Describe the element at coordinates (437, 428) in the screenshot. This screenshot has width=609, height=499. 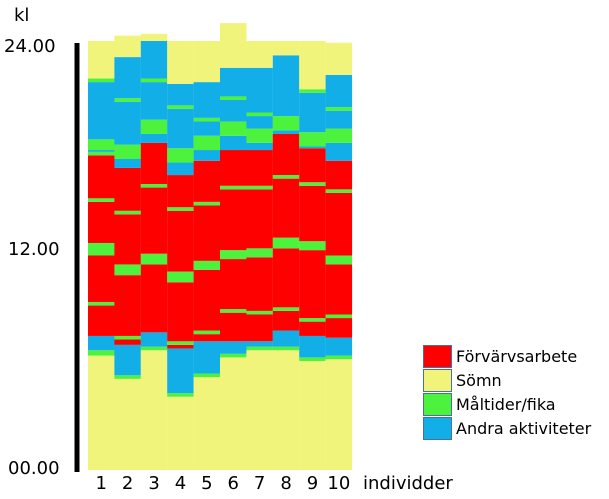
I see `legend-swatch-andra-aktiviteter` at that location.